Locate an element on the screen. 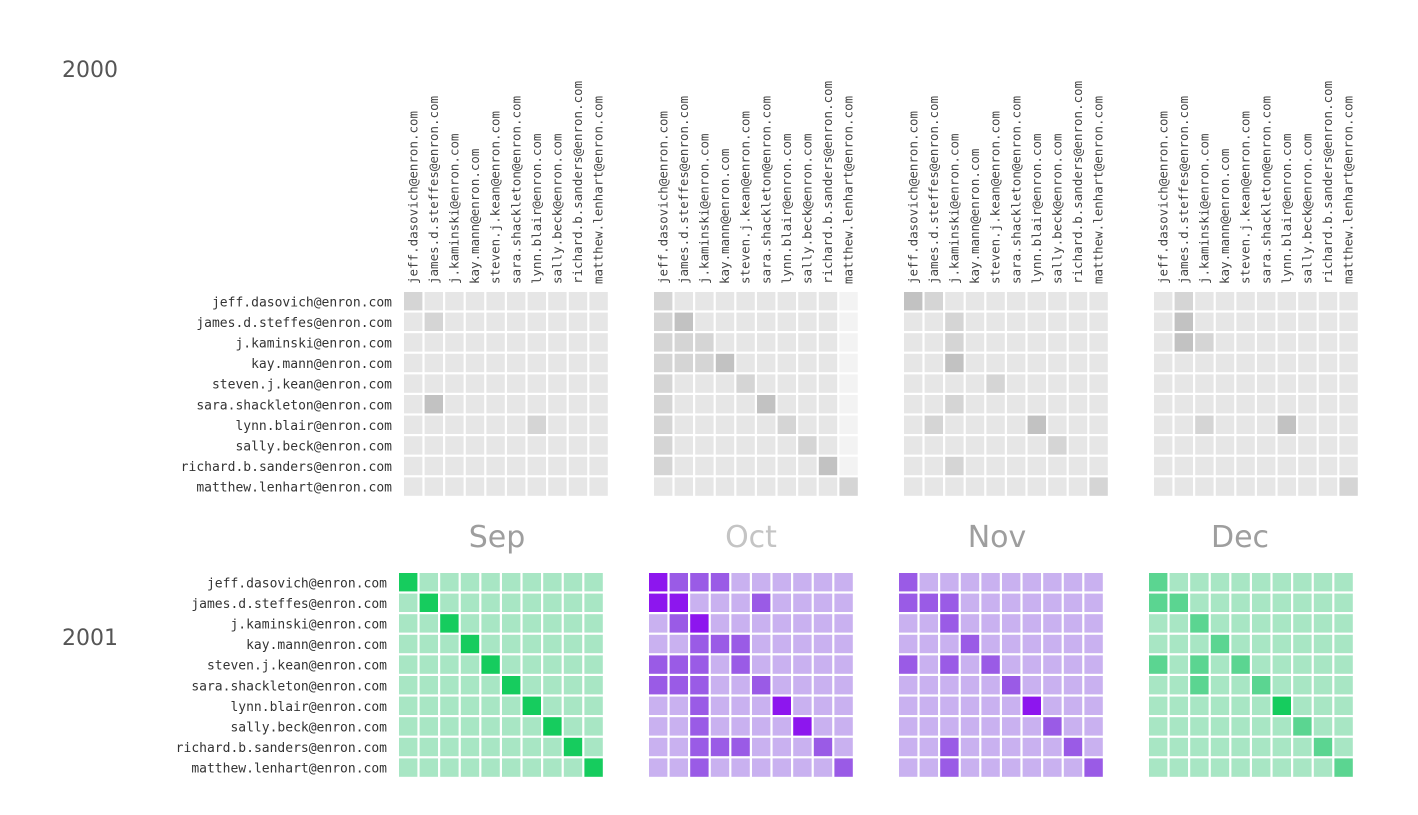  col-label-james-d-steffes: james.d.steffes@enron.com is located at coordinates (933, 190).